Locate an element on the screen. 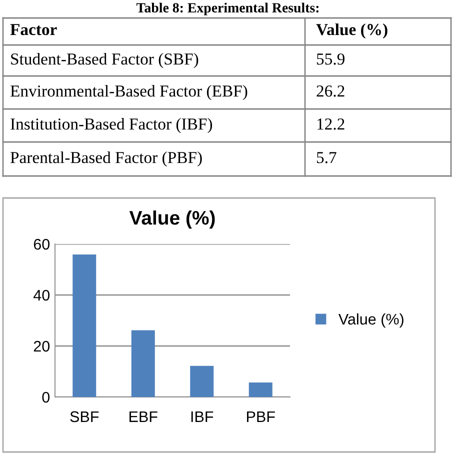  y-tick-label: 60 is located at coordinates (42, 244).